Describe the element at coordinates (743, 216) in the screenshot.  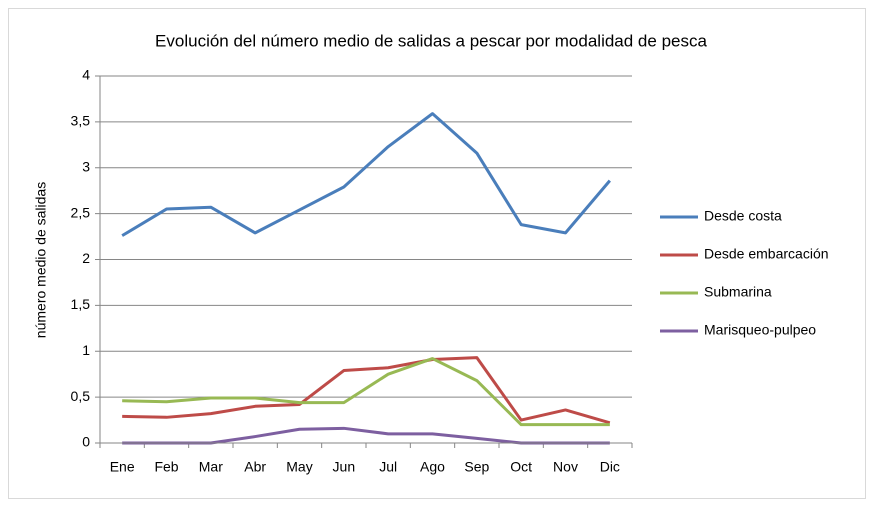
I see `legend-label: Desde costa` at that location.